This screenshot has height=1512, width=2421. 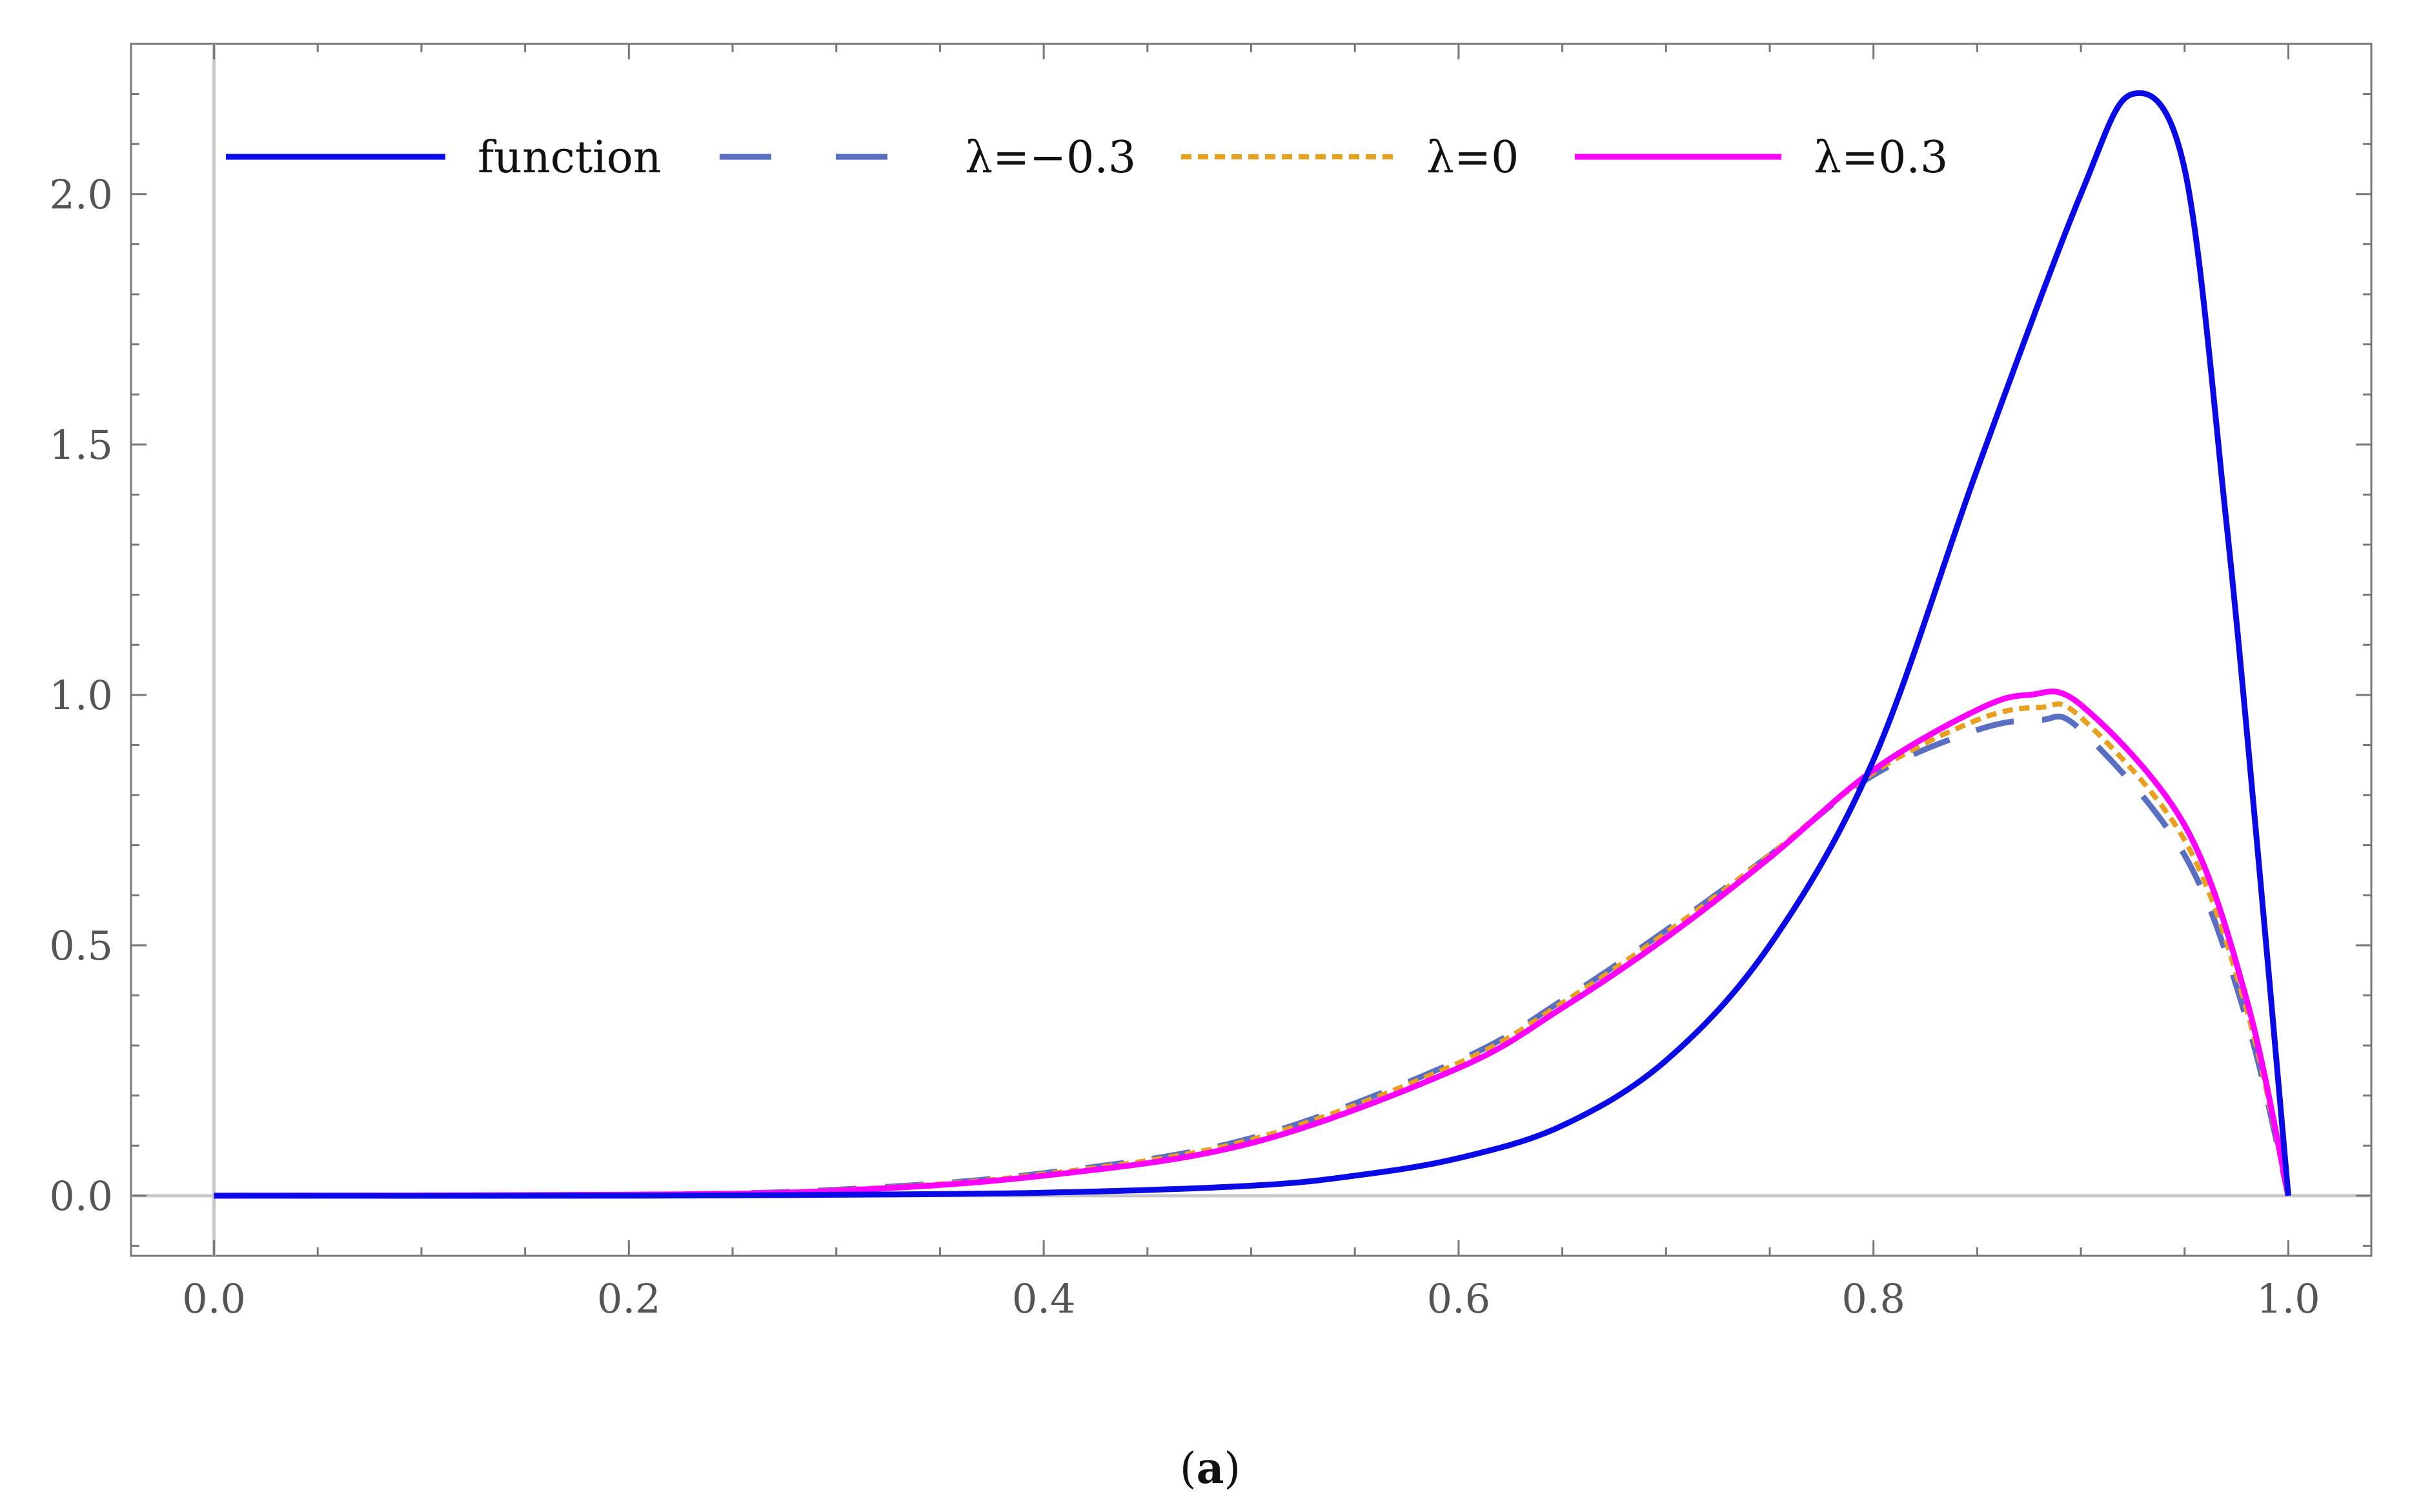 I want to click on y-tick-label: 0.5, so click(x=81, y=945).